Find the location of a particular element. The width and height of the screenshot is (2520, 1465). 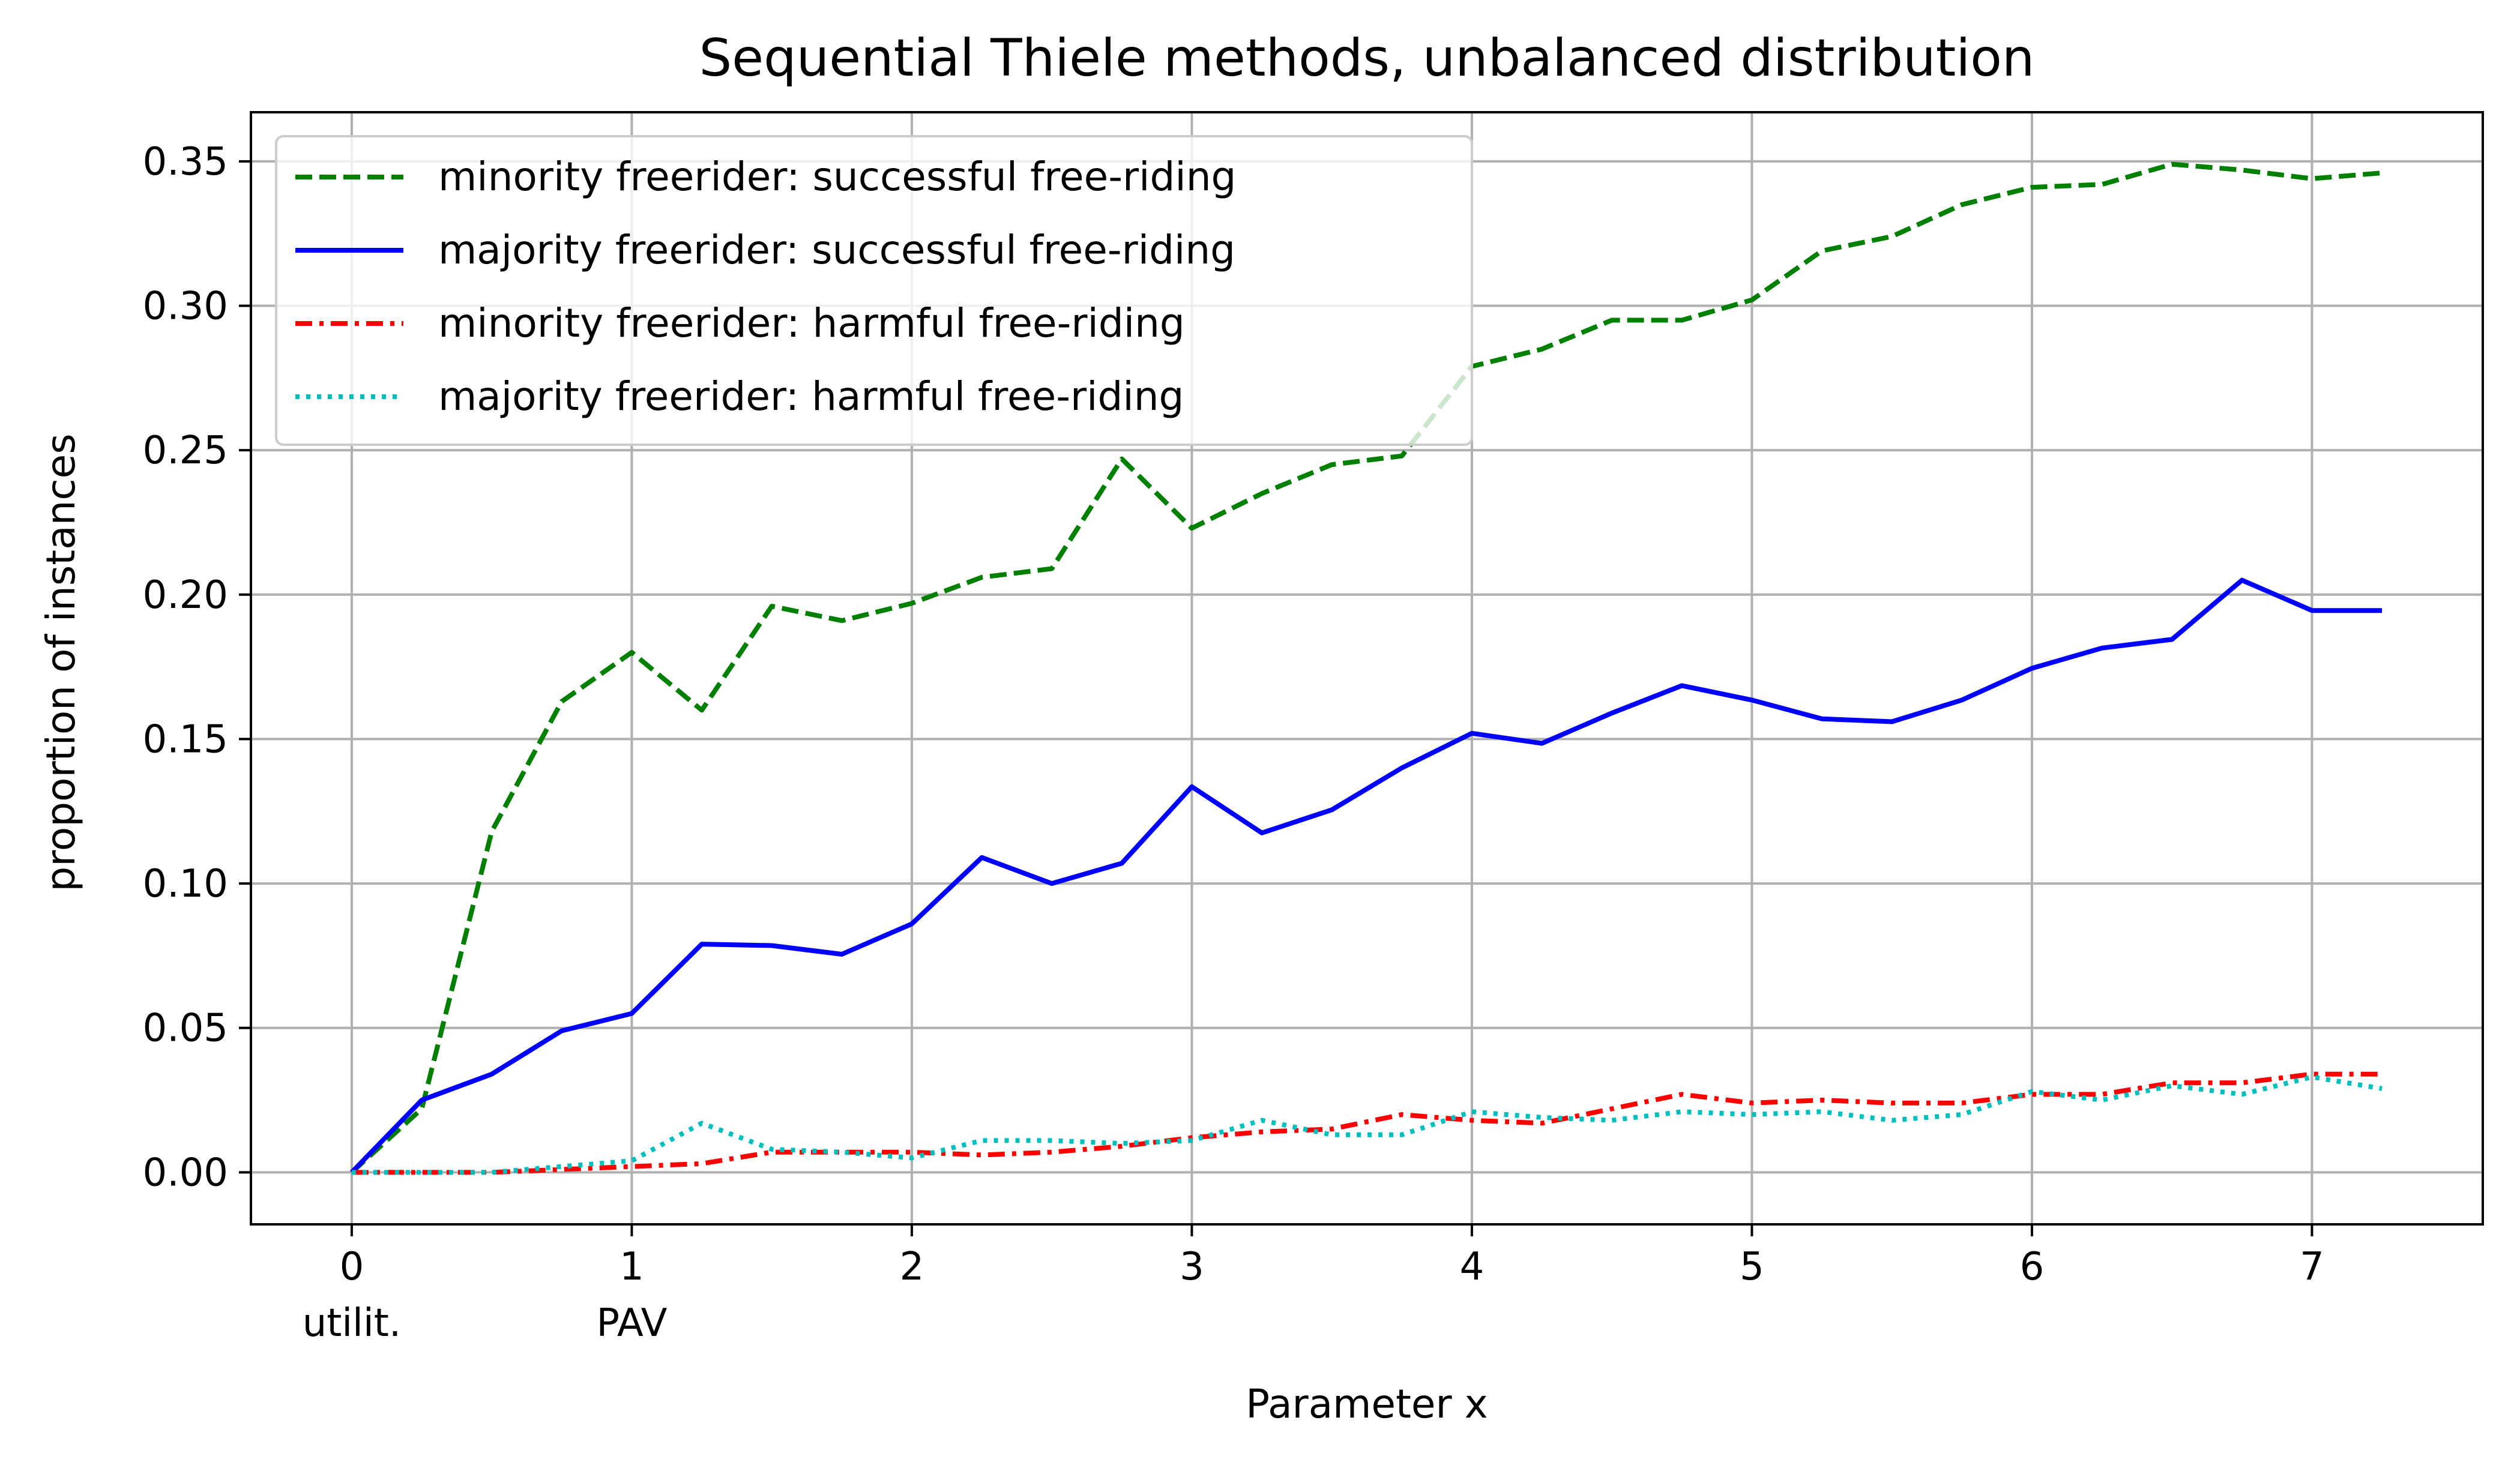

y-tick-label: 0.00 is located at coordinates (186, 1173).